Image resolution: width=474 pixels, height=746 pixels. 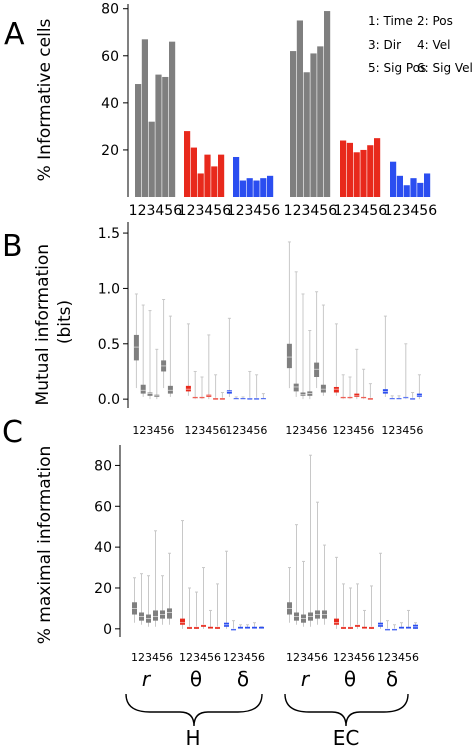 What do you see at coordinates (205, 211) in the screenshot?
I see `panel-a-x-tick-labels-h-theta: 123456` at bounding box center [205, 211].